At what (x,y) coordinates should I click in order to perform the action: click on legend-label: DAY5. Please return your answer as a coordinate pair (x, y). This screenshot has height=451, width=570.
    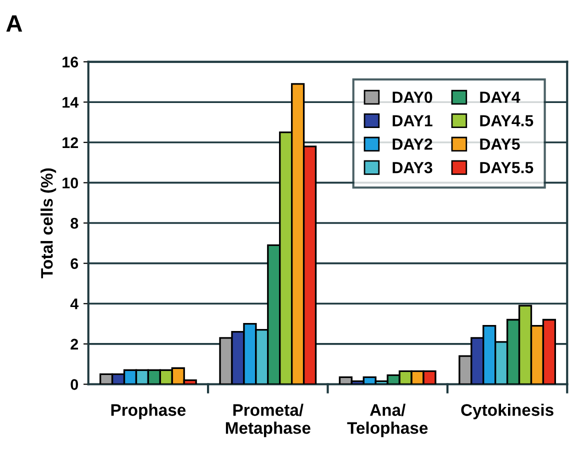
    Looking at the image, I should click on (500, 144).